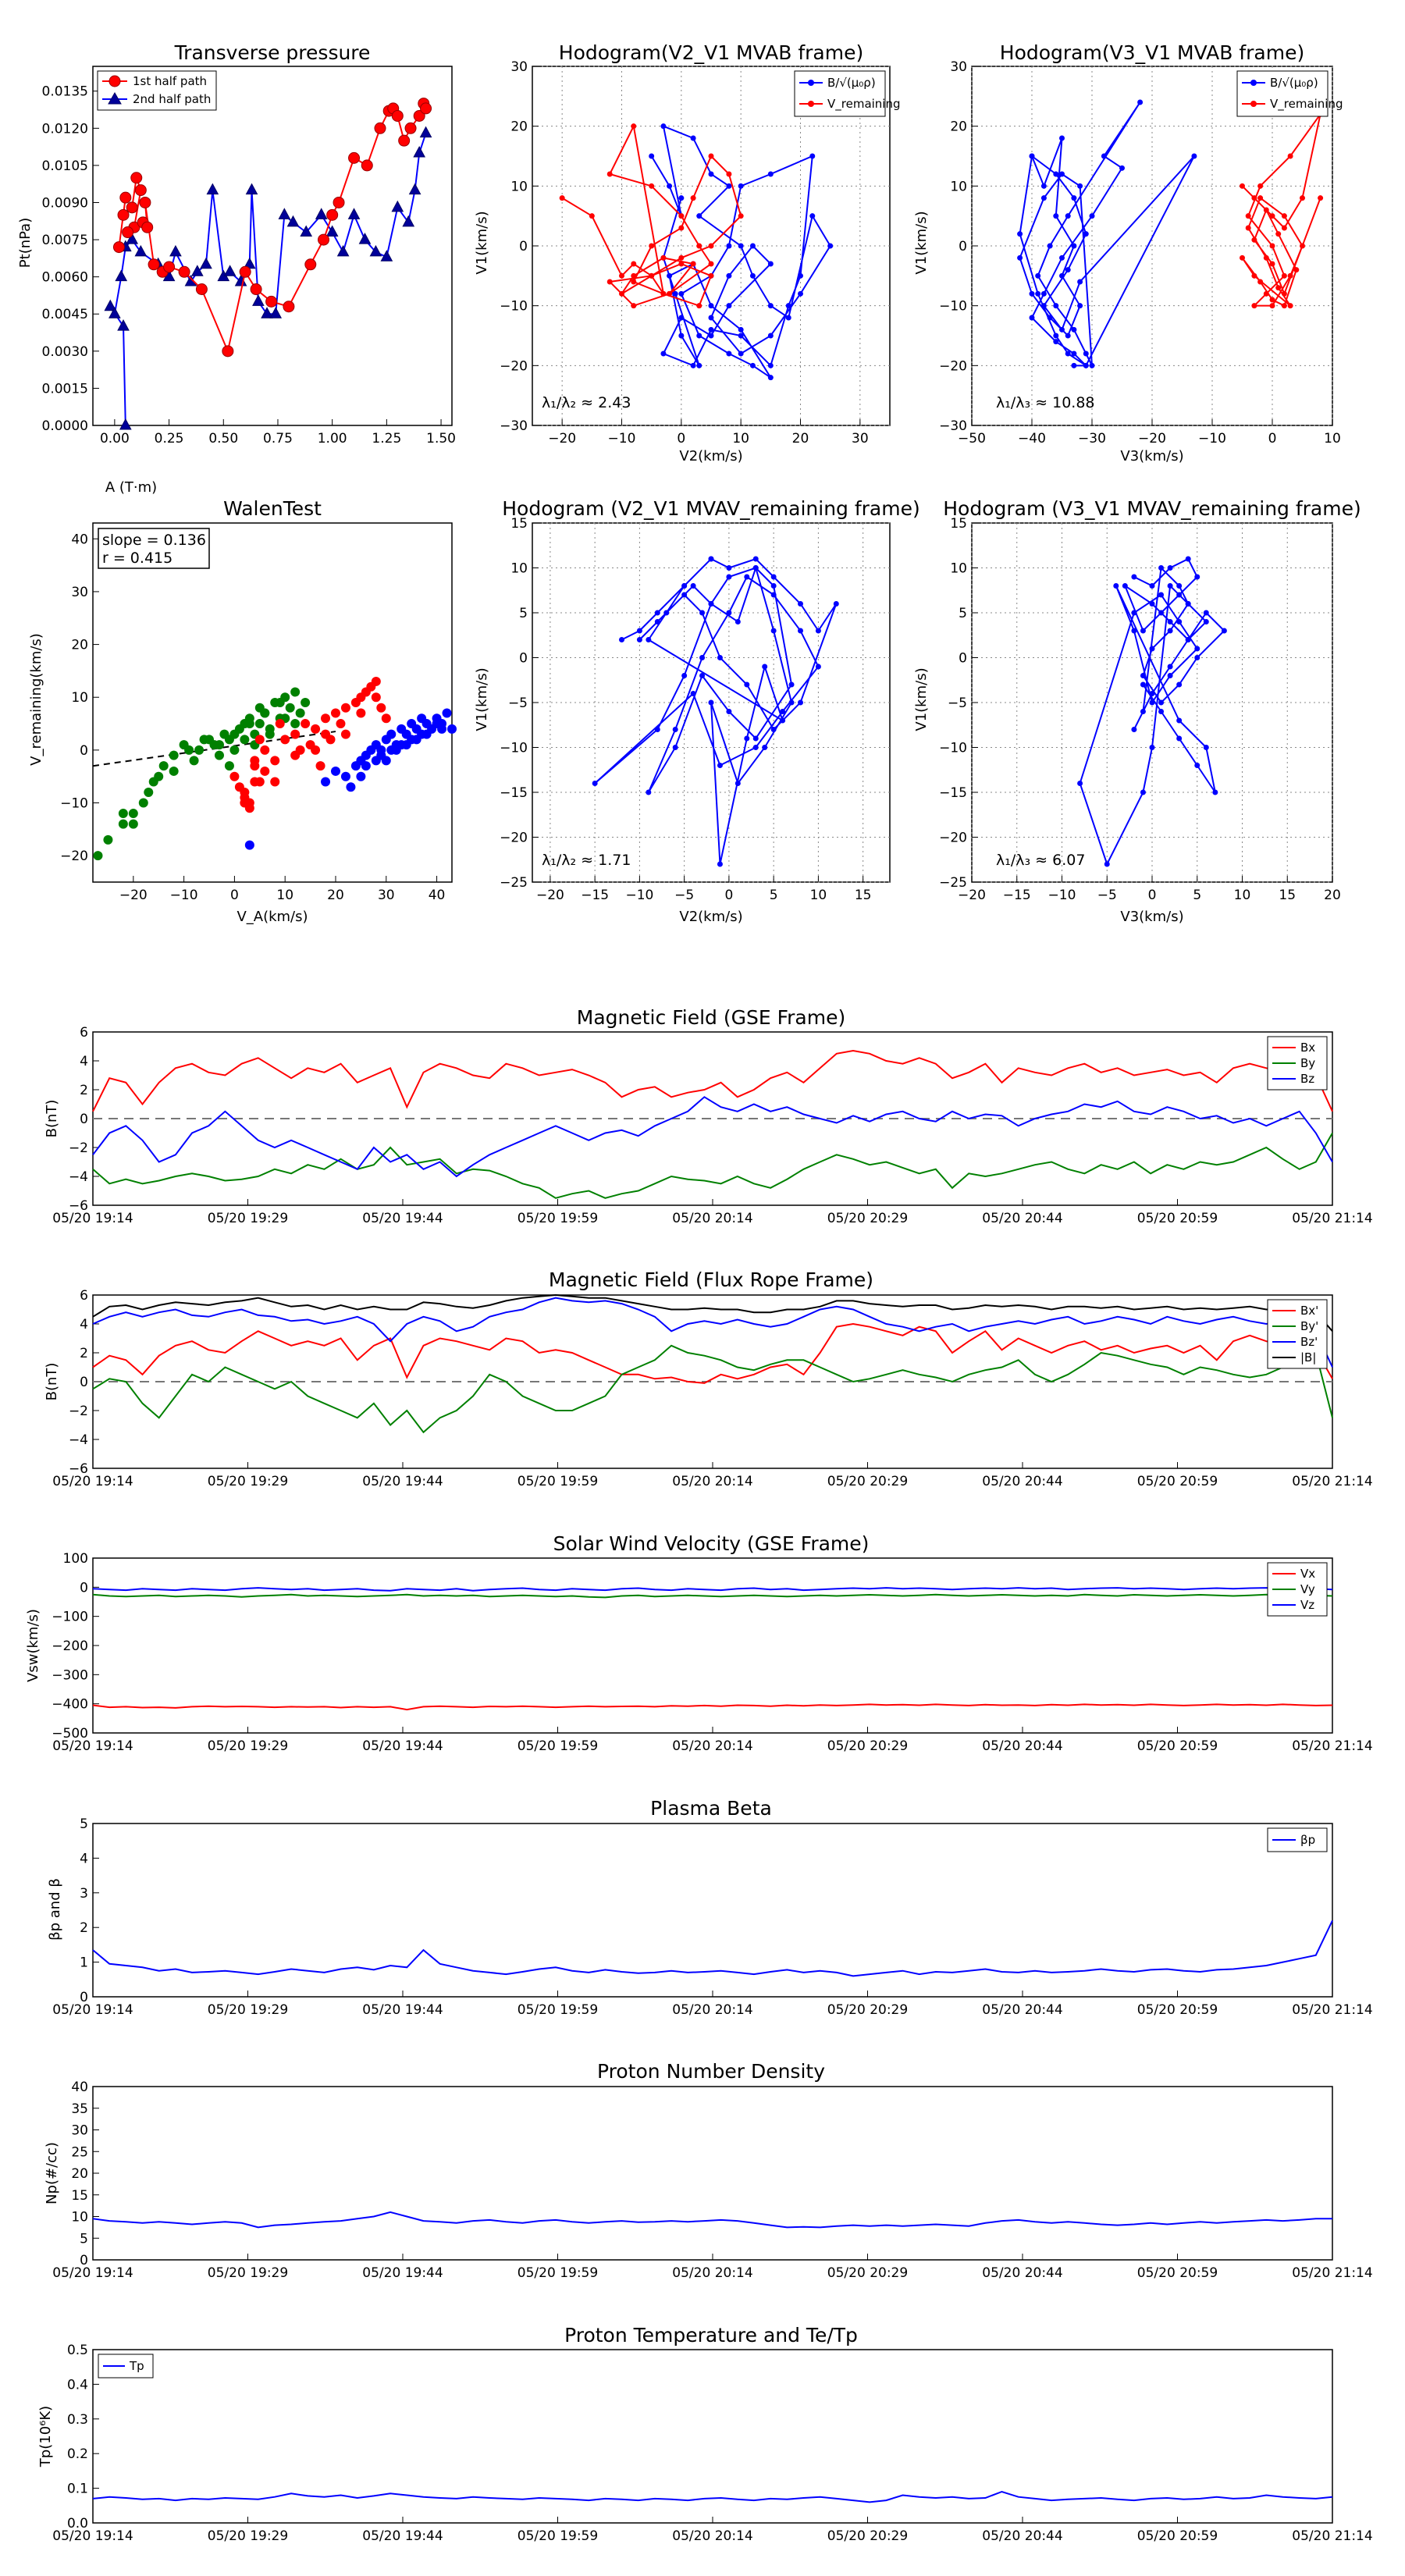  Describe the element at coordinates (712, 2536) in the screenshot. I see `x-tick-label: 05/20 20:14` at that location.